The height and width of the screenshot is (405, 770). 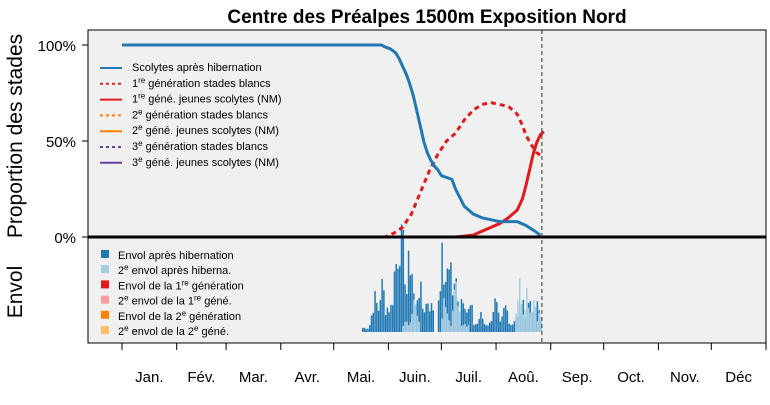 What do you see at coordinates (205, 162) in the screenshot?
I see `legend-stades-label-6: 3e géné. jeunes scolytes (NM)` at bounding box center [205, 162].